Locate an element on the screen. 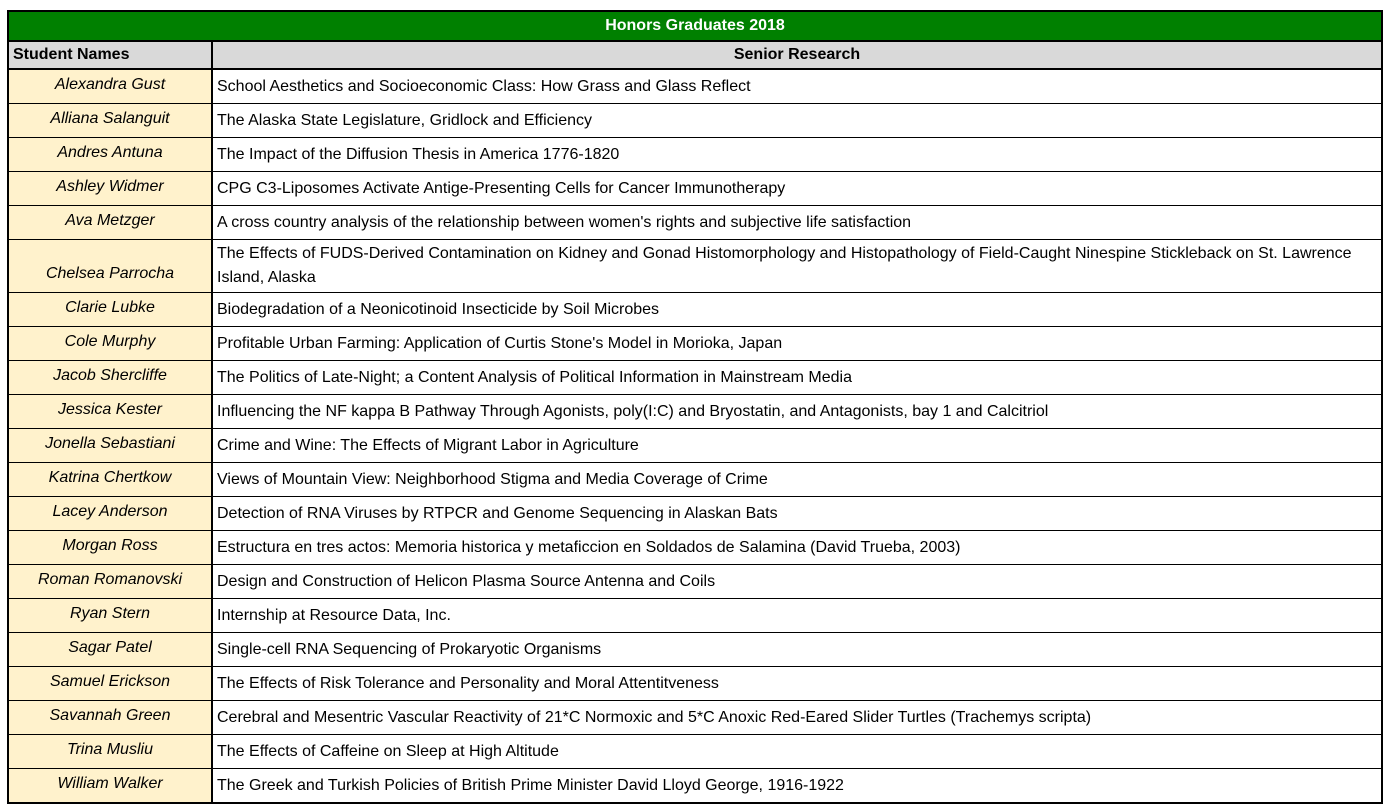 The height and width of the screenshot is (812, 1389). student-name-cell: Jessica Kester is located at coordinates (110, 411).